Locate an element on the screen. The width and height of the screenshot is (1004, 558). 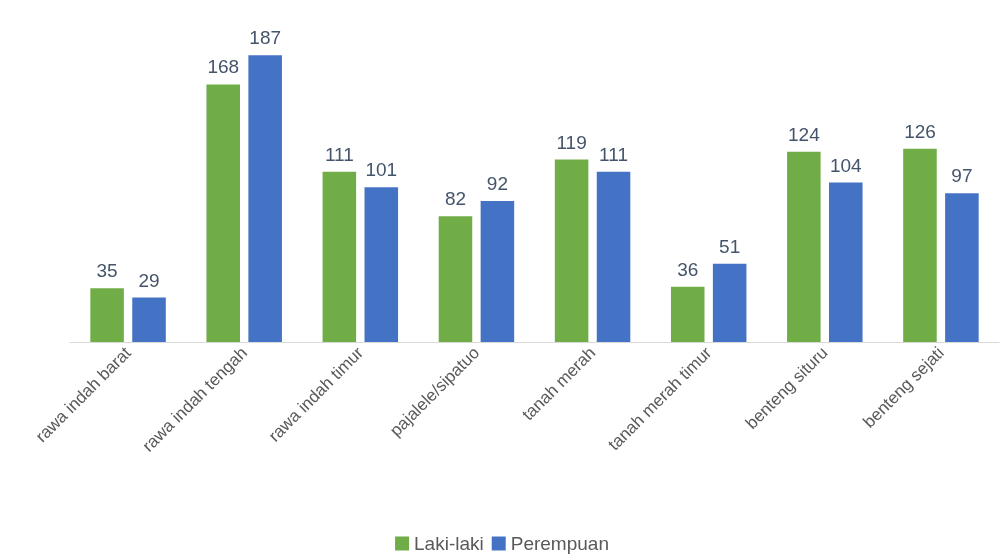
data-label: 101 is located at coordinates (381, 170).